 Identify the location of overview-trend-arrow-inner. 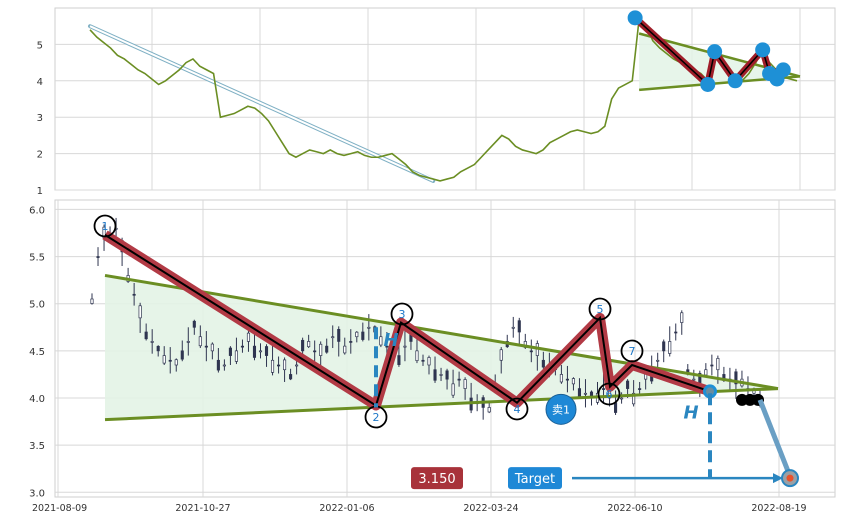
(261, 103).